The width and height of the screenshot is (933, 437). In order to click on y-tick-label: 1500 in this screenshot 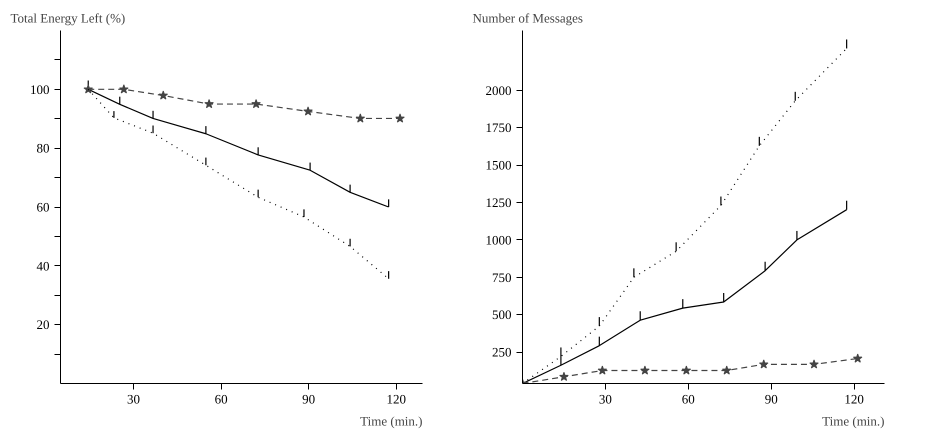, I will do `click(499, 165)`.